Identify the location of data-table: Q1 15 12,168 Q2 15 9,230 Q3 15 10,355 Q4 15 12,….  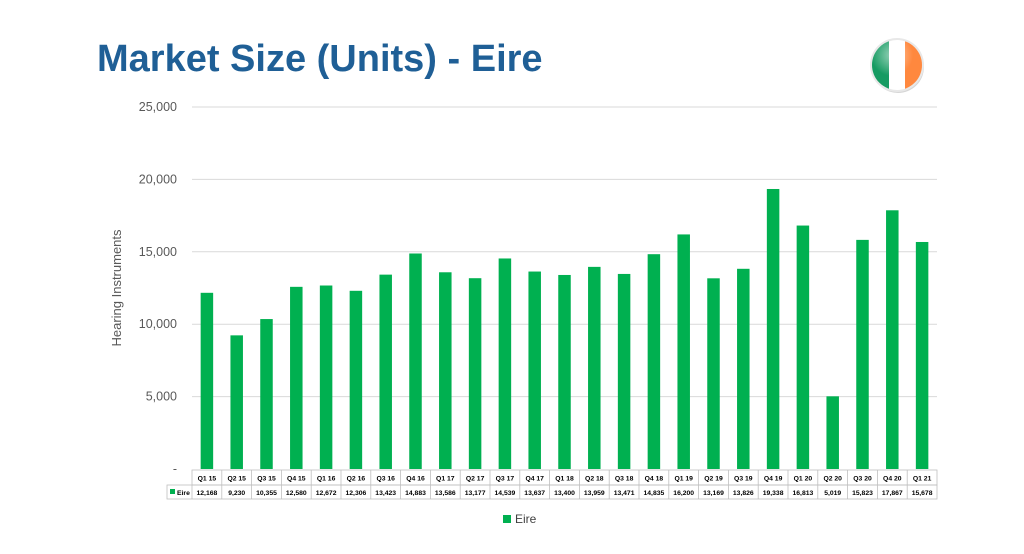
(552, 484).